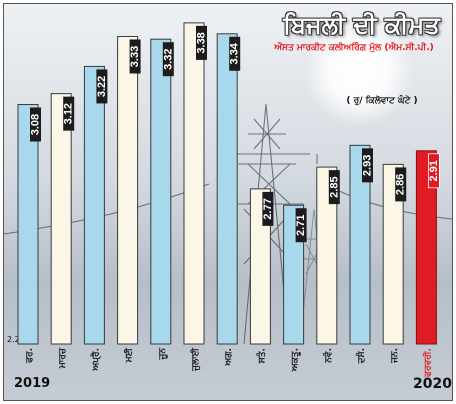 The width and height of the screenshot is (456, 404). Describe the element at coordinates (395, 356) in the screenshot. I see `category-label-12: ਜਨ.` at that location.